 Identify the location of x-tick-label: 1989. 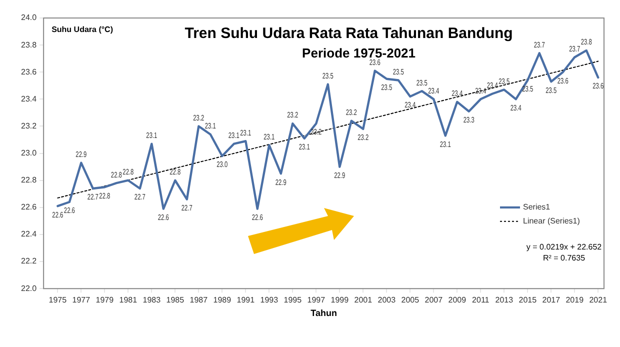
(222, 300).